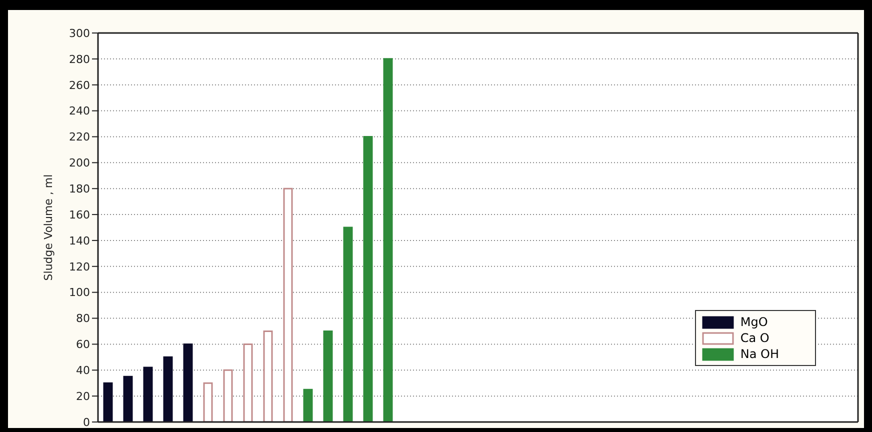 This screenshot has width=872, height=432. Describe the element at coordinates (79, 111) in the screenshot. I see `y-tick-label: 240` at that location.